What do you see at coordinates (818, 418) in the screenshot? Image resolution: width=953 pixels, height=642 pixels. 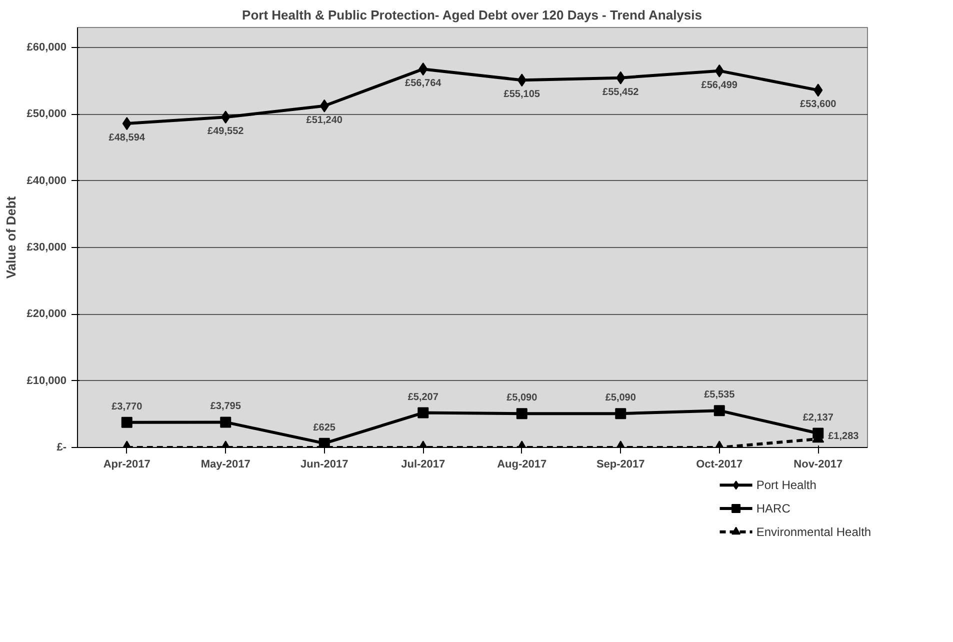 I see `data-label: £2,137` at bounding box center [818, 418].